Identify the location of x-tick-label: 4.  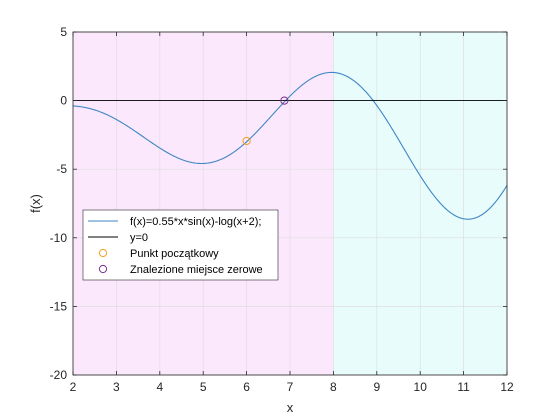
(159, 387).